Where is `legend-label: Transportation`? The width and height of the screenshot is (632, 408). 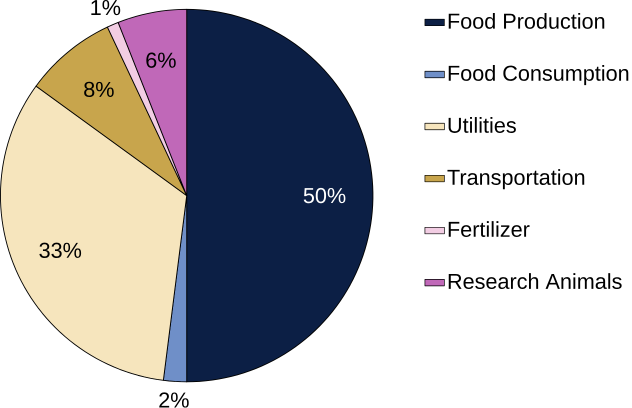 legend-label: Transportation is located at coordinates (515, 179).